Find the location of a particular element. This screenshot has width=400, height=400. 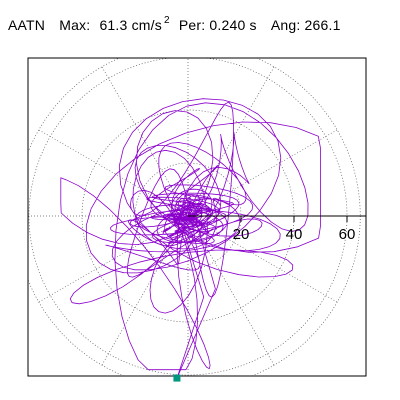

marker-layer is located at coordinates (177, 378).